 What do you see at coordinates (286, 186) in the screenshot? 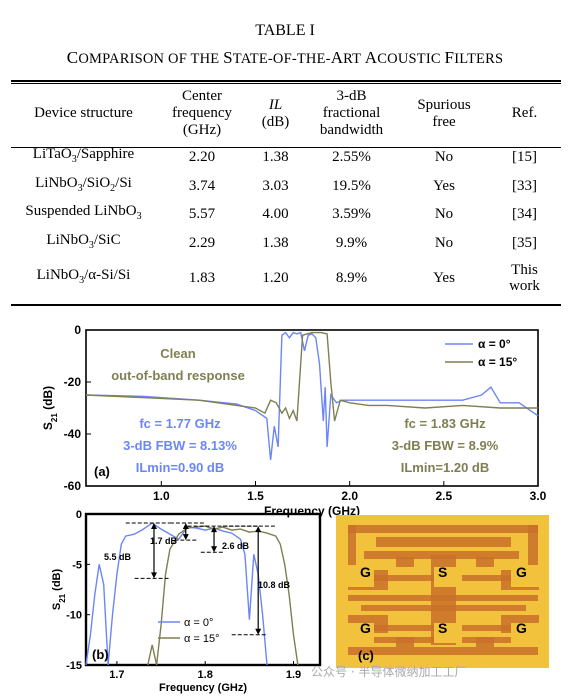
I see `table-row: LiNbO3/SiO2/Si 3.74 3.03 19.5% Yes [33]` at bounding box center [286, 186].